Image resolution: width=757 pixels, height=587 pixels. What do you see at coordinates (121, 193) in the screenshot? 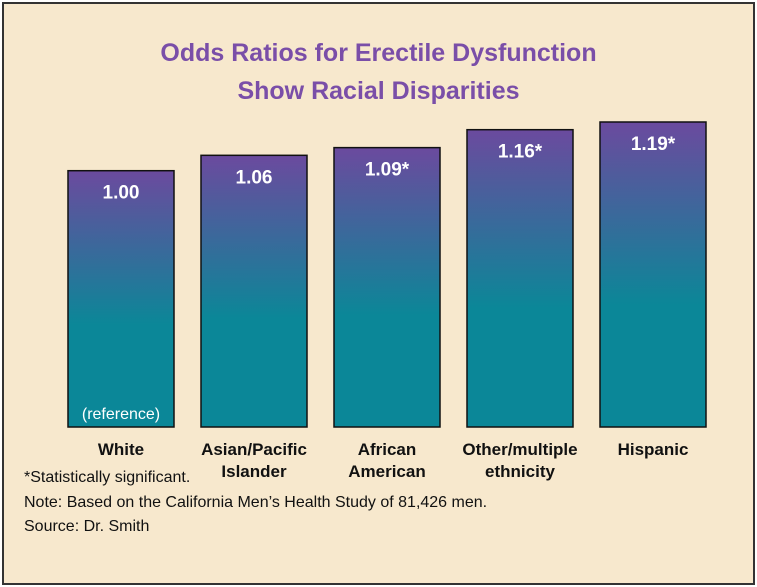
I see `value-label: 1.00` at bounding box center [121, 193].